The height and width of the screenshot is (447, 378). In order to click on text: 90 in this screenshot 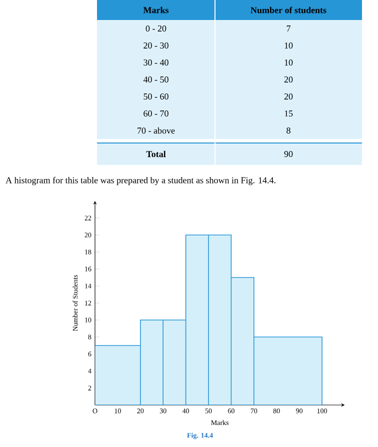, I will do `click(288, 154)`.